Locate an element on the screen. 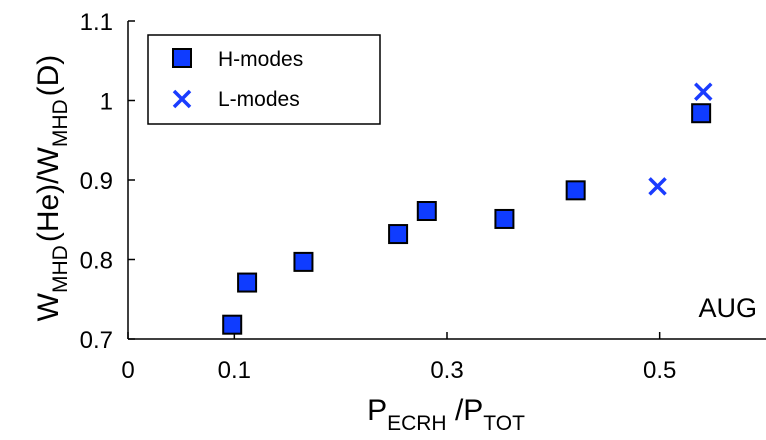  y-tick-label: 1.1 is located at coordinates (96, 22).